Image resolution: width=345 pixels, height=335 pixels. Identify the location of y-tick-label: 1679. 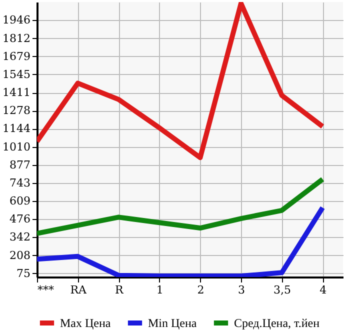
(16, 56).